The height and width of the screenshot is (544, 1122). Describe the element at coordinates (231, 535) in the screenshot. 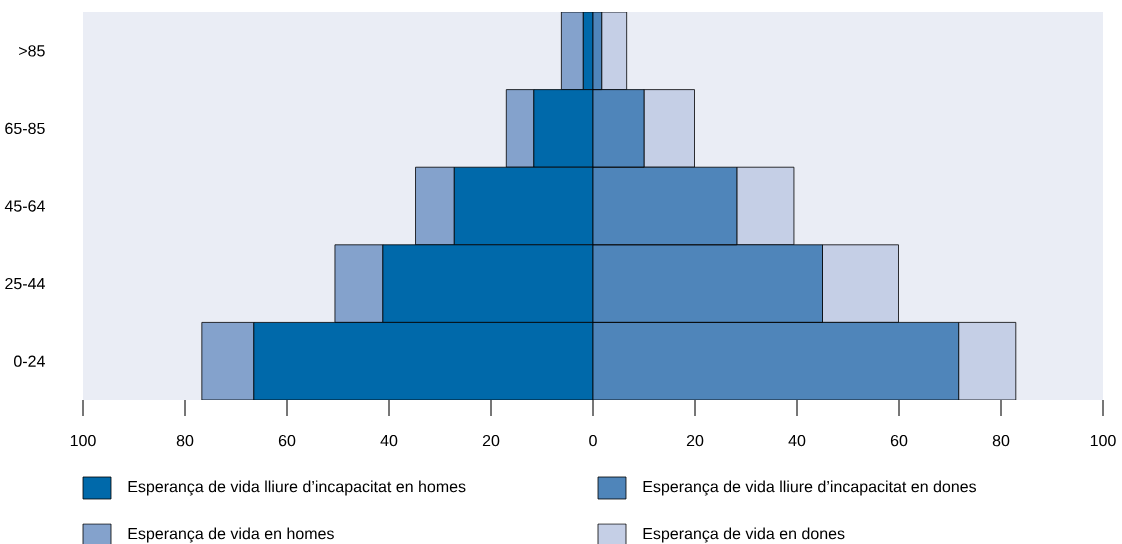

I see `legend-label: Esperança de vida en homes` at that location.